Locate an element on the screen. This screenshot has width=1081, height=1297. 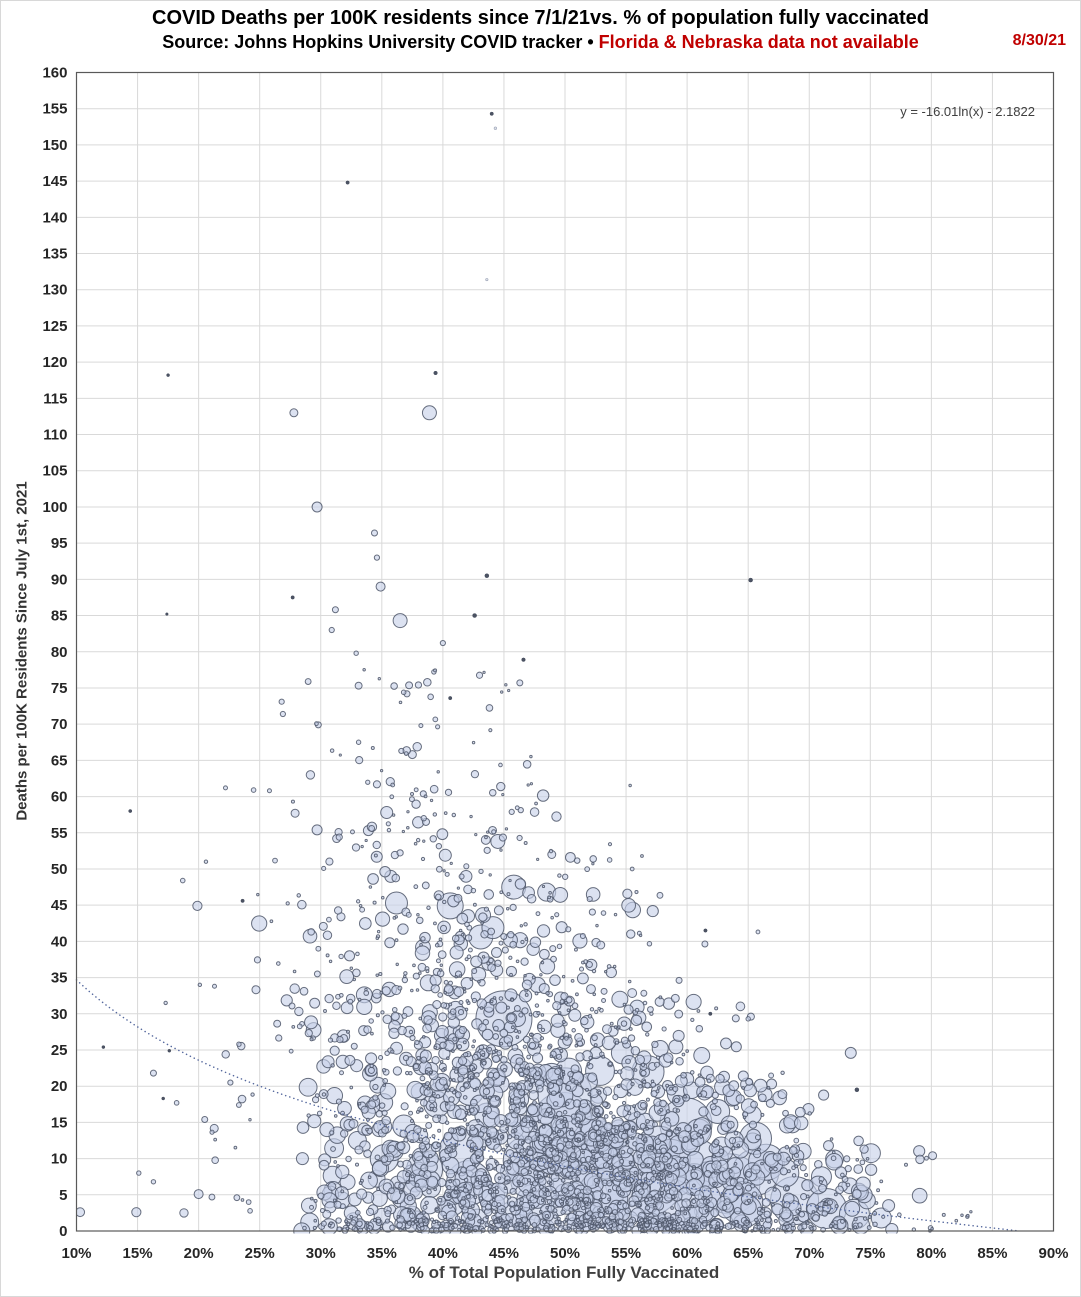
y-tick-label: 140 is located at coordinates (54, 217).